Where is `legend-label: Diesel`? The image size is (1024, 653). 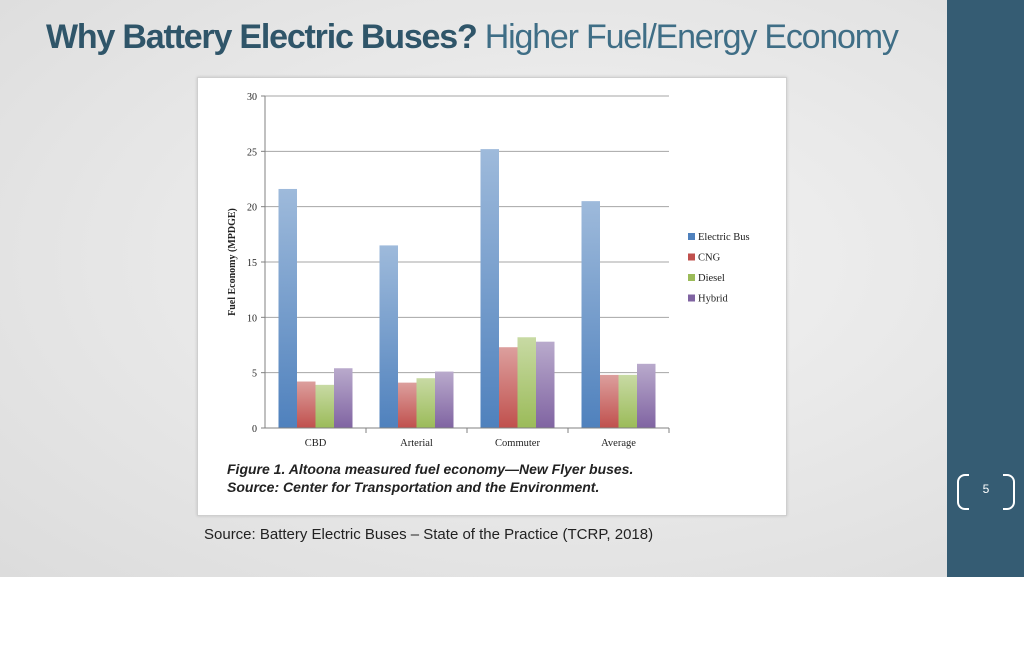 legend-label: Diesel is located at coordinates (711, 278).